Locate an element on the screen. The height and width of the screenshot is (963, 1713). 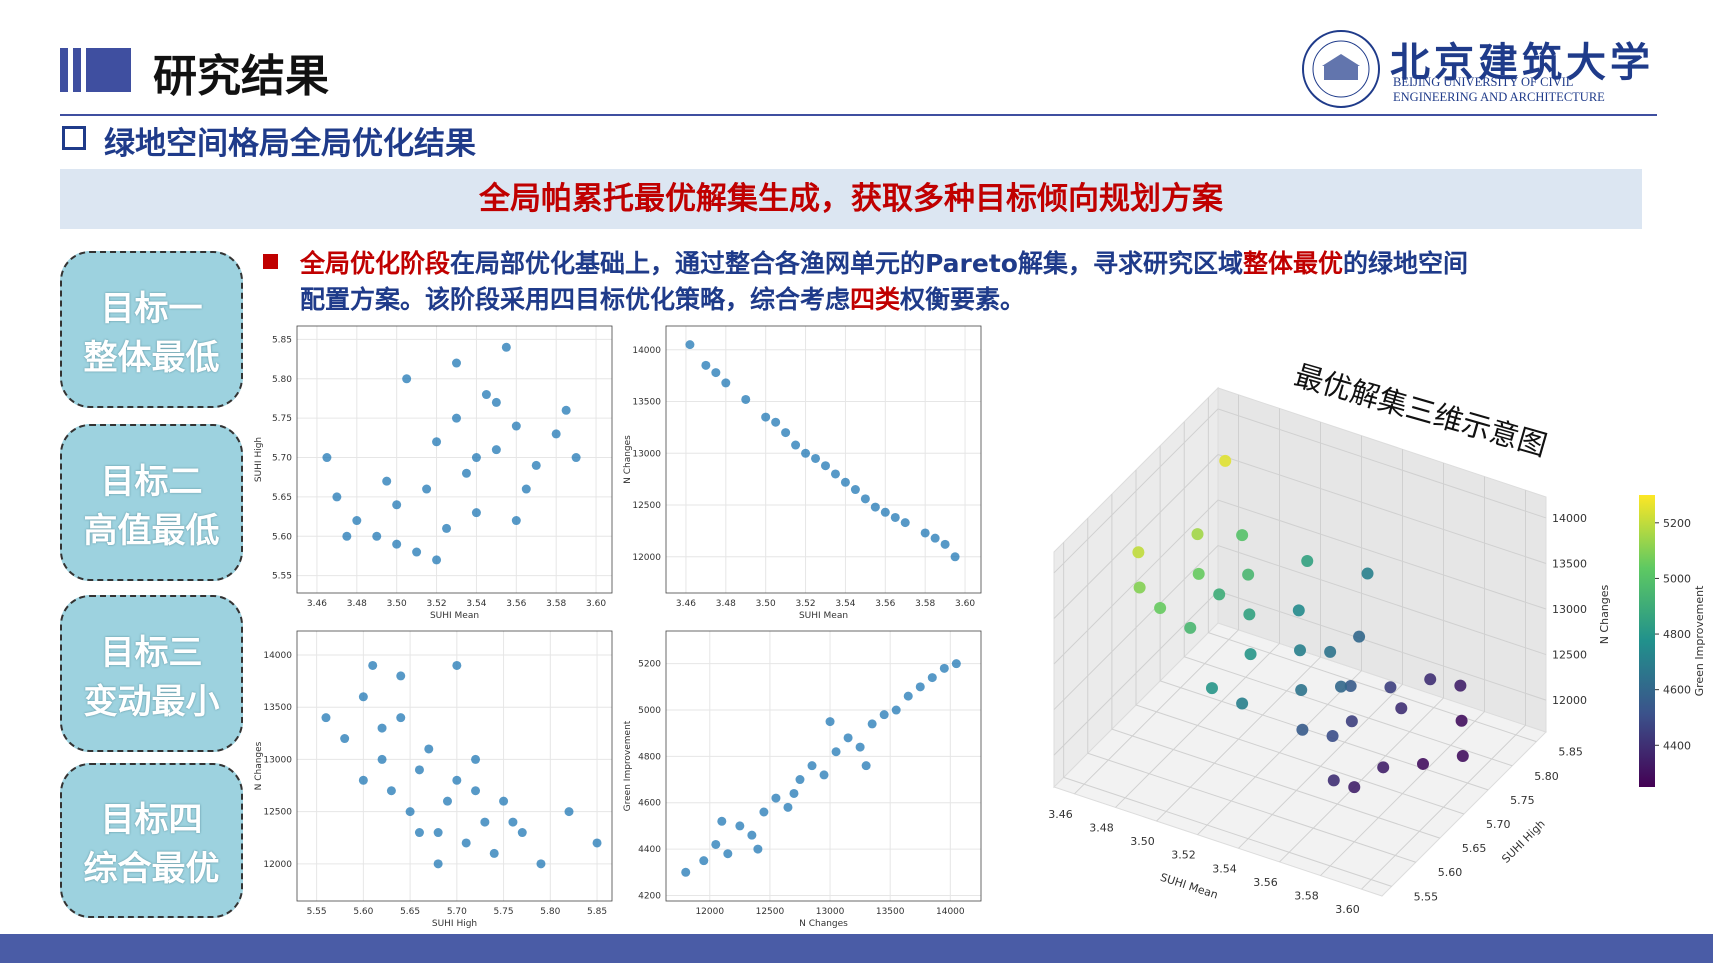
x-tick-label: 3.56 is located at coordinates (885, 604).